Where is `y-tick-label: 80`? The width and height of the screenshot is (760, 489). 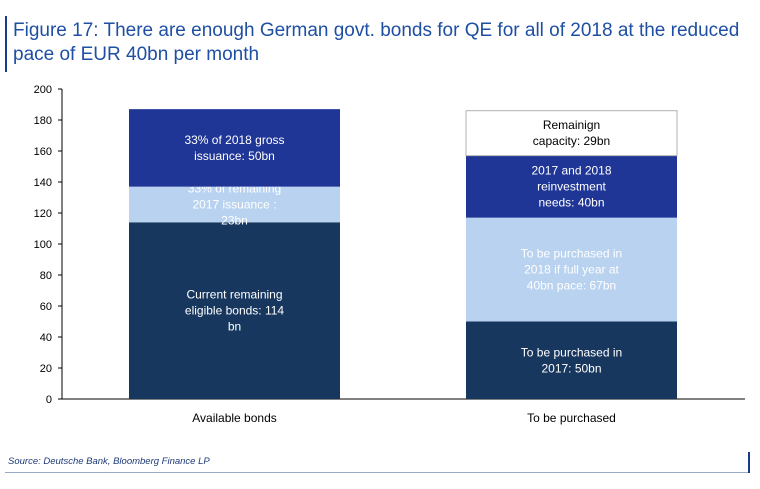 y-tick-label: 80 is located at coordinates (46, 276).